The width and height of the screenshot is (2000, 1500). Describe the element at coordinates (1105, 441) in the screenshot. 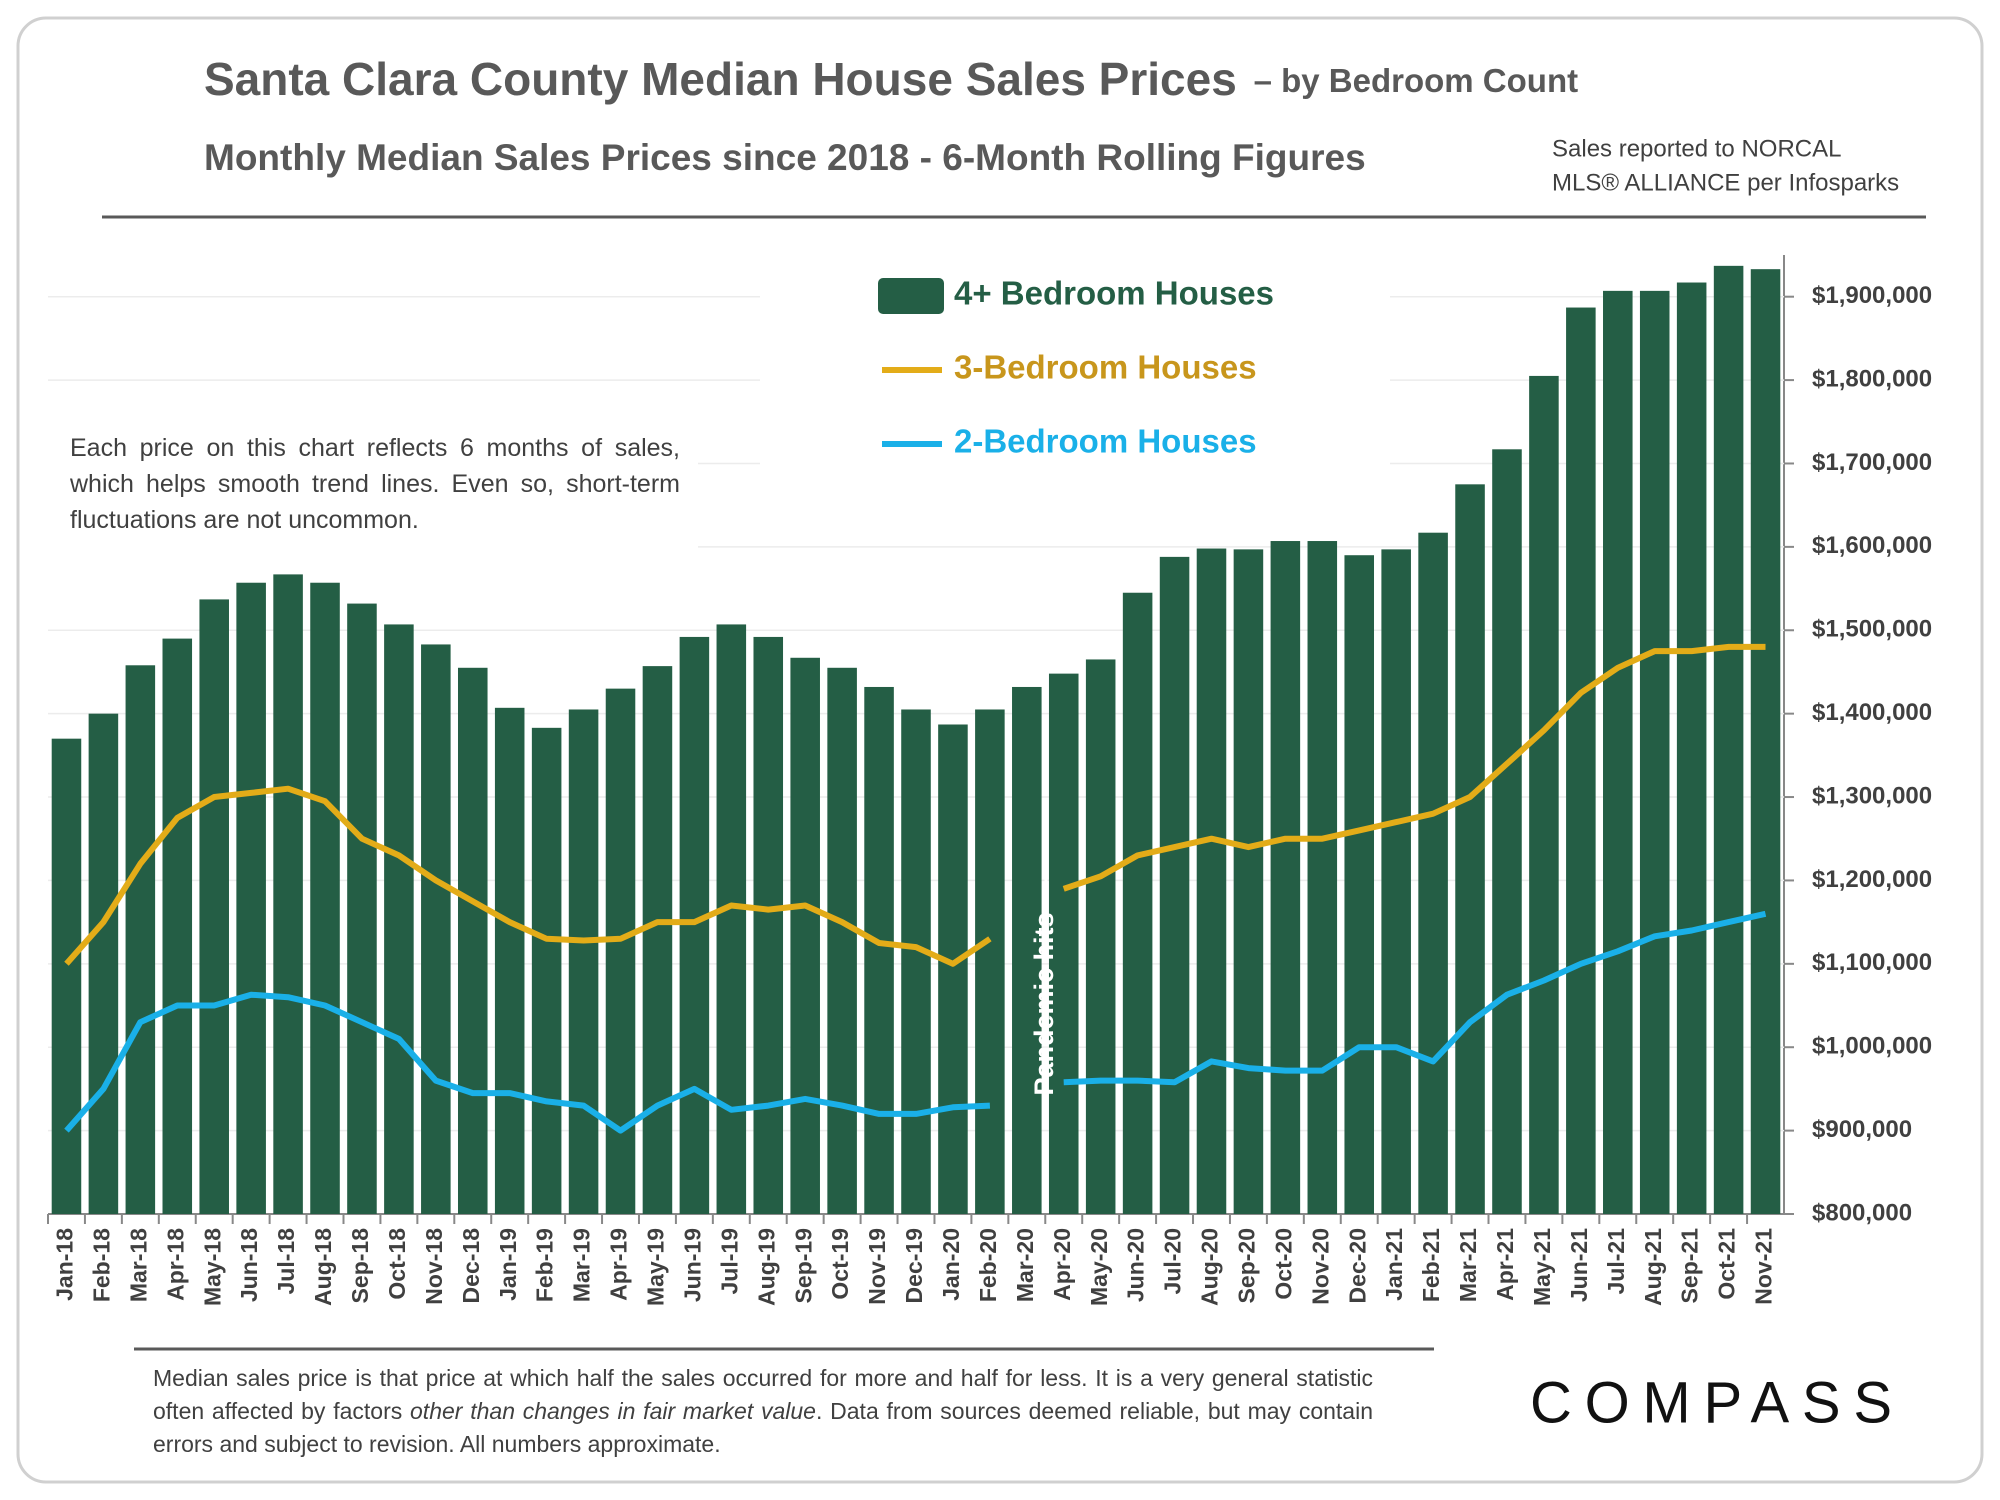

I see `legend-label: 2-Bedroom Houses` at that location.